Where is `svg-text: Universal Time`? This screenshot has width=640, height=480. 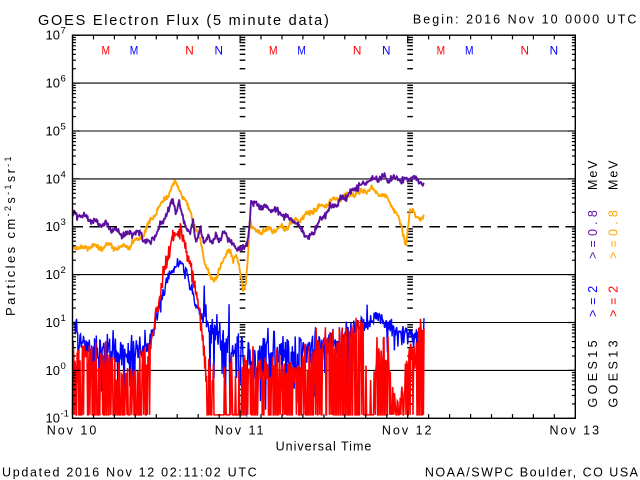 svg-text: Universal Time is located at coordinates (324, 447).